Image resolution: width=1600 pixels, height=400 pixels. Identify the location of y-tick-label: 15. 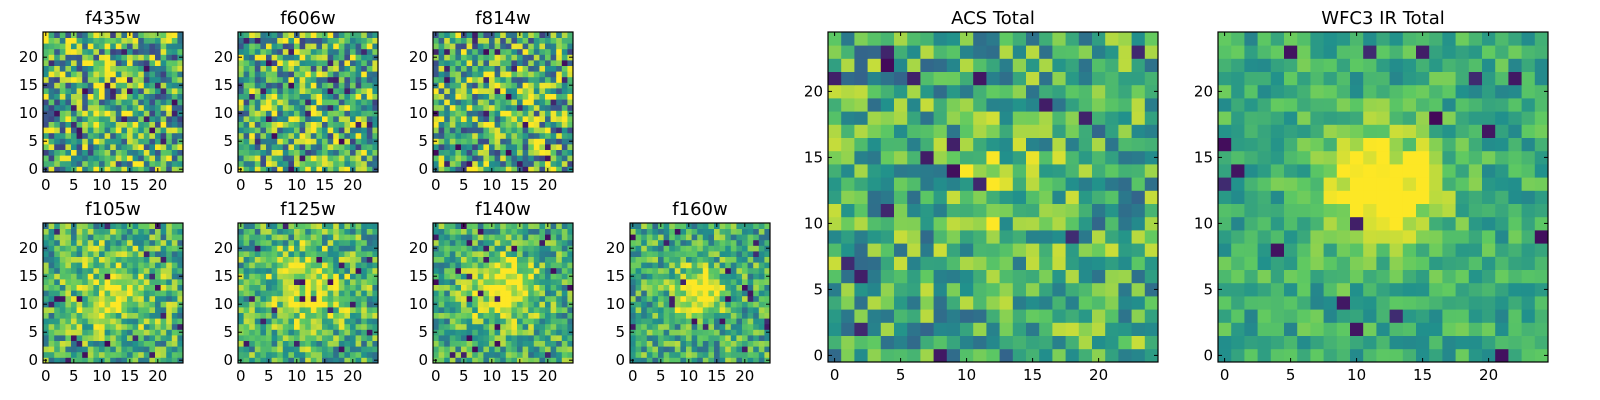
(223, 276).